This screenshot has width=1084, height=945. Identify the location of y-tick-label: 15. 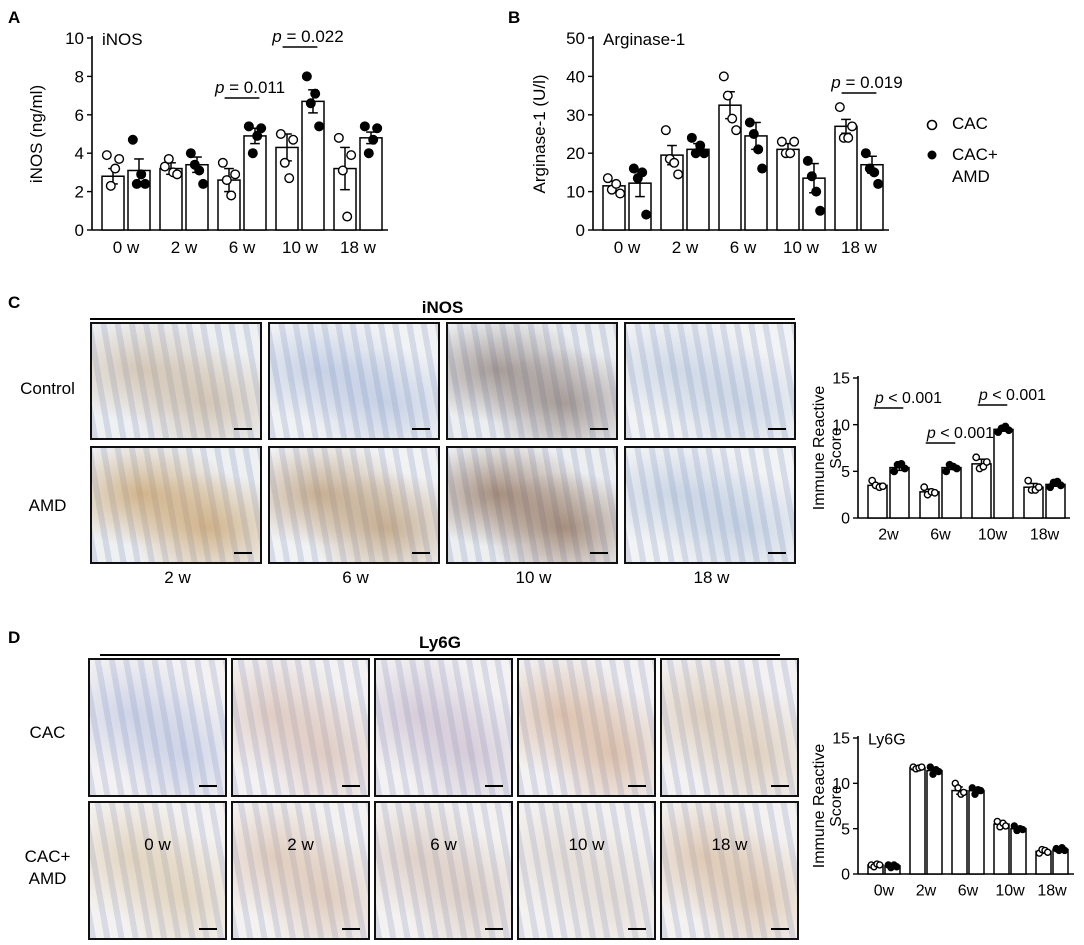
(841, 739).